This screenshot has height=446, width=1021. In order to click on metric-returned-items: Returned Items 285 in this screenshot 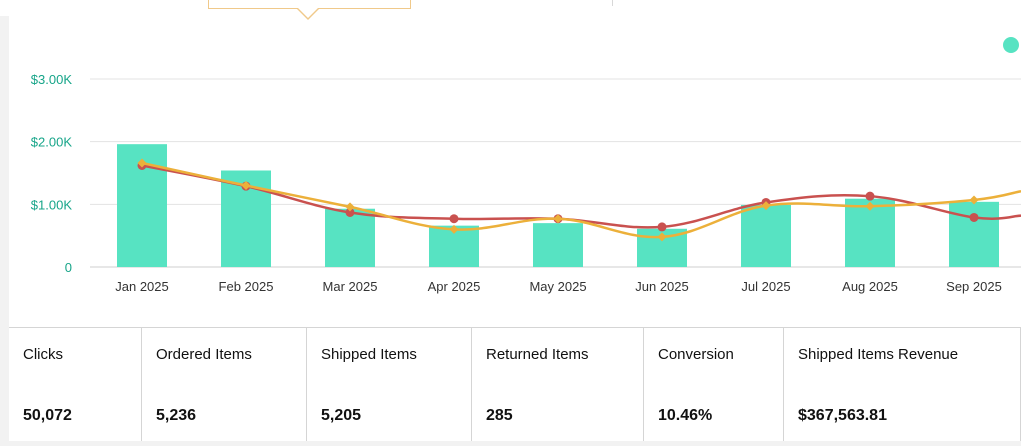, I will do `click(558, 384)`.